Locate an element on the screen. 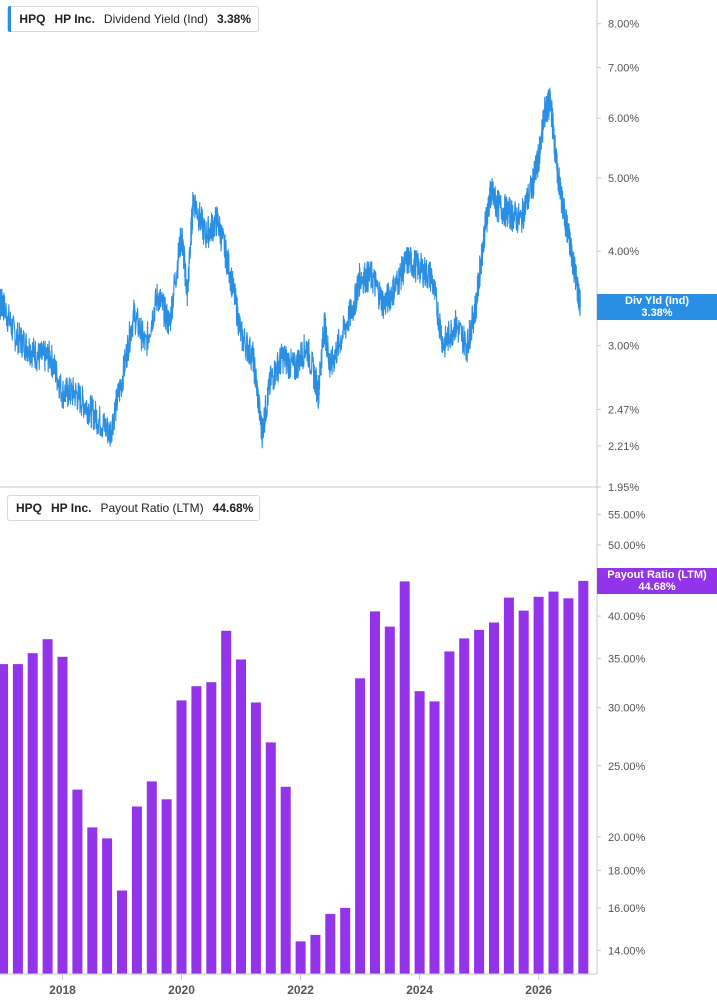 The image size is (717, 1005). legend-metric: Dividend Yield (Ind) is located at coordinates (155, 19).